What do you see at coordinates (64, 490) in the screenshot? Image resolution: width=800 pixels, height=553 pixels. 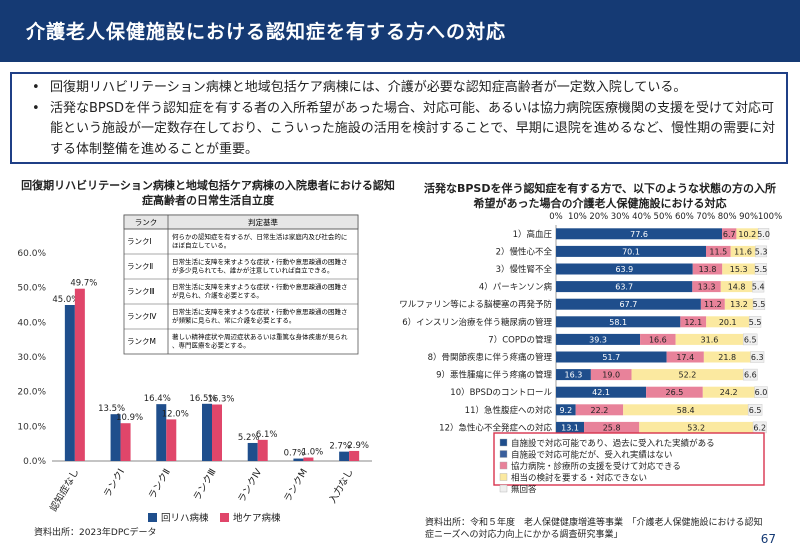 I see `x-category-label: 認知症なし` at bounding box center [64, 490].